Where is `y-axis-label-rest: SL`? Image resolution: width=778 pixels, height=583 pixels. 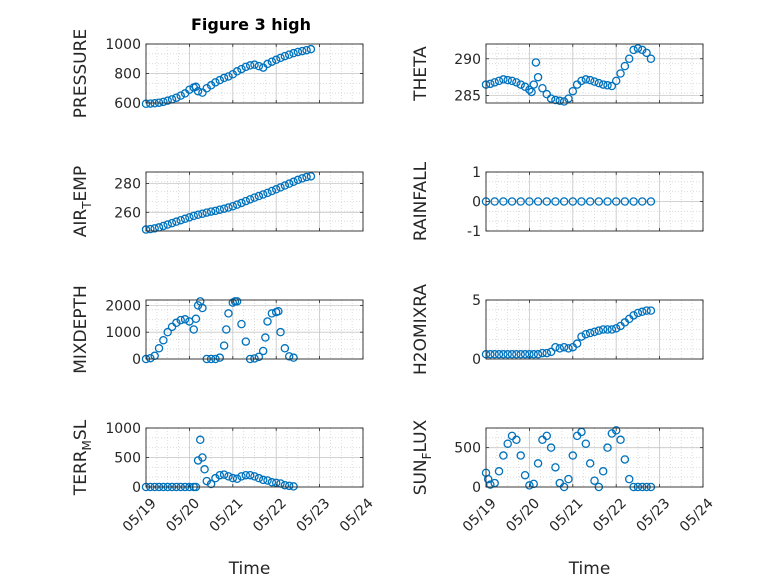
y-axis-label-rest: SL is located at coordinates (81, 429).